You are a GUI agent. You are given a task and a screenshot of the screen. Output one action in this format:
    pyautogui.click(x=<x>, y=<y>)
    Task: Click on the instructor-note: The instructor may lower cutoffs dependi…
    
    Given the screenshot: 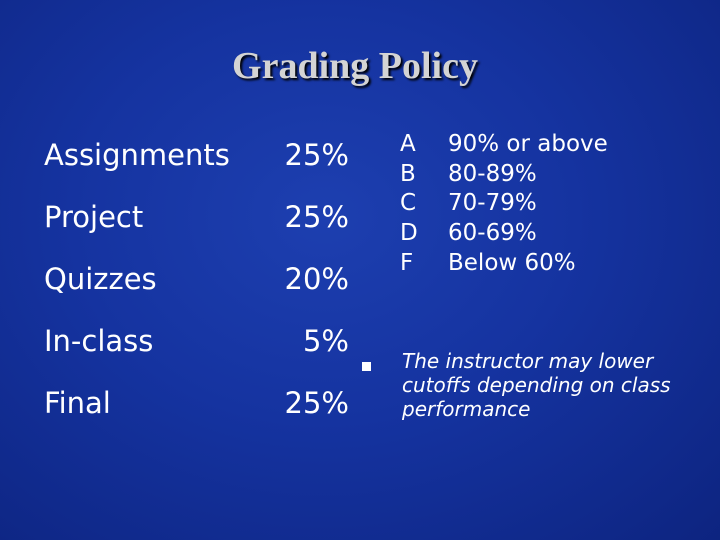 What is the action you would take?
    pyautogui.click(x=536, y=385)
    